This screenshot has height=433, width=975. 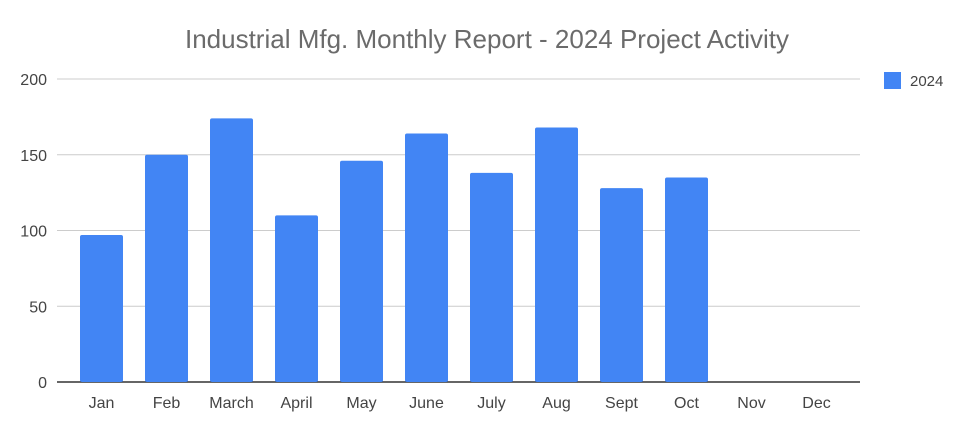 What do you see at coordinates (686, 403) in the screenshot?
I see `x-tick-label-oct: Oct` at bounding box center [686, 403].